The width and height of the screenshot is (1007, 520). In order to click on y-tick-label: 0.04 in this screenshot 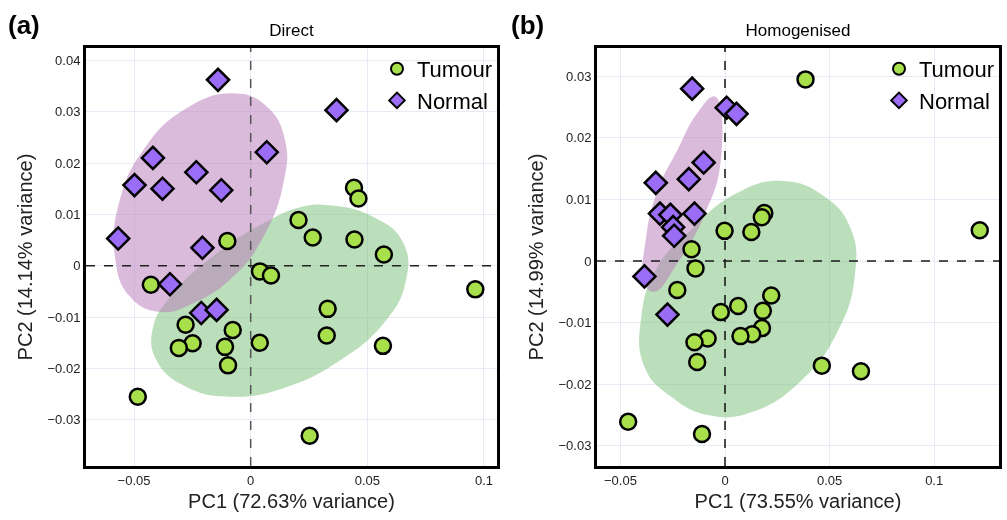, I will do `click(68, 60)`.